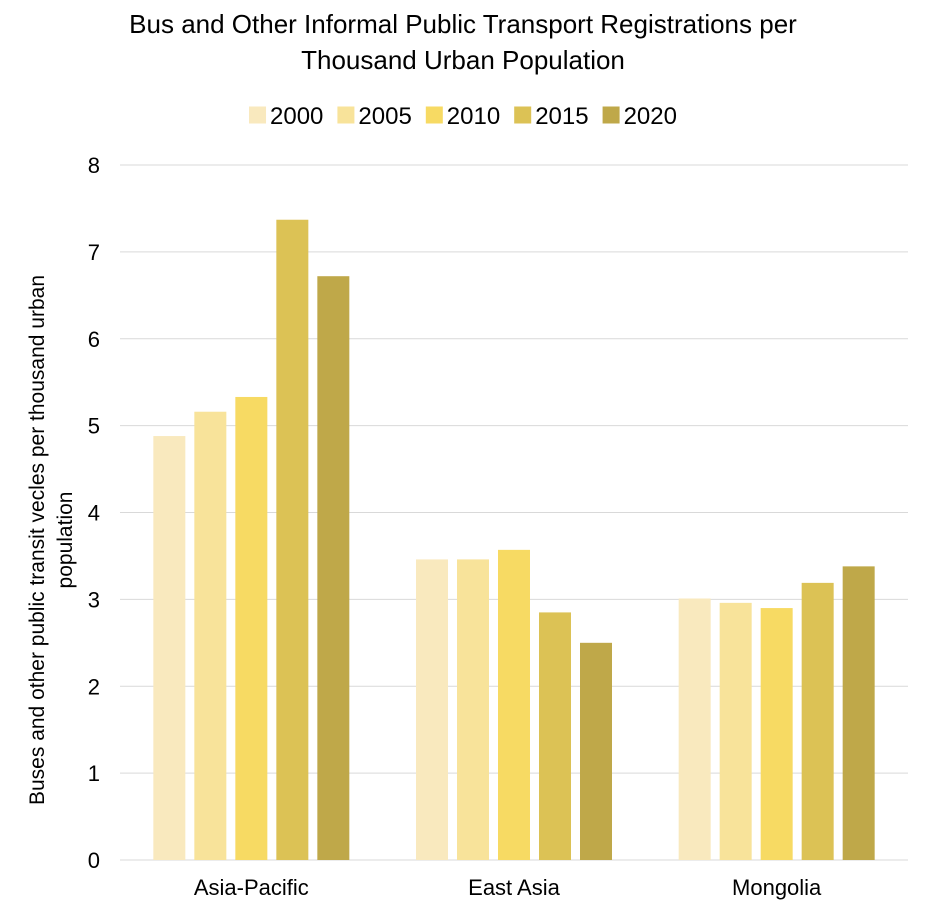 The width and height of the screenshot is (926, 907). What do you see at coordinates (94, 599) in the screenshot?
I see `y-tick-label: 3` at bounding box center [94, 599].